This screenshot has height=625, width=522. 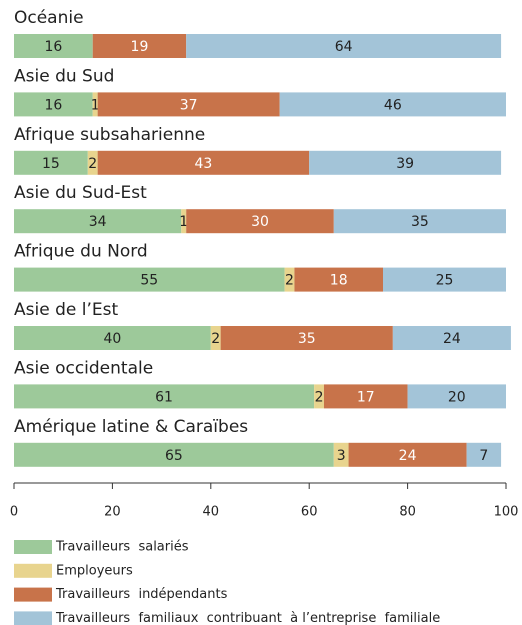 I want to click on data-label: 30, so click(x=260, y=222).